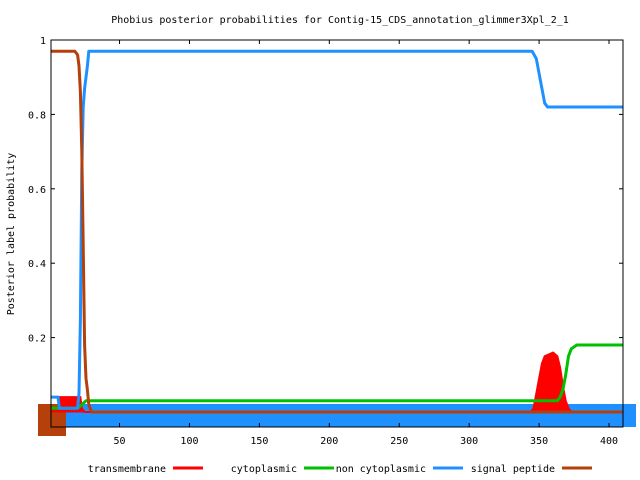 Image resolution: width=640 pixels, height=480 pixels. I want to click on y-tick-label-1: 0.4, so click(37, 264).